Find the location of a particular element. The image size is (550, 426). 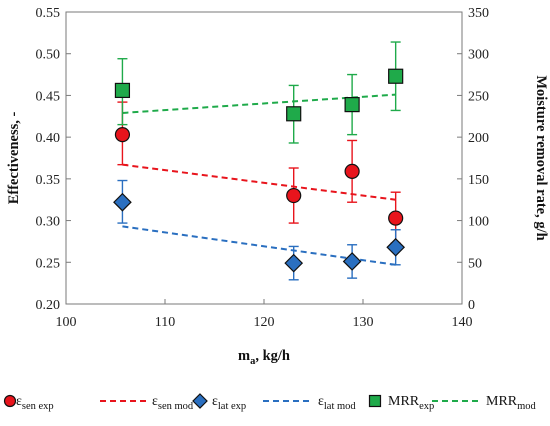

legend-item-mrr_exp: MRRexp is located at coordinates (401, 403).